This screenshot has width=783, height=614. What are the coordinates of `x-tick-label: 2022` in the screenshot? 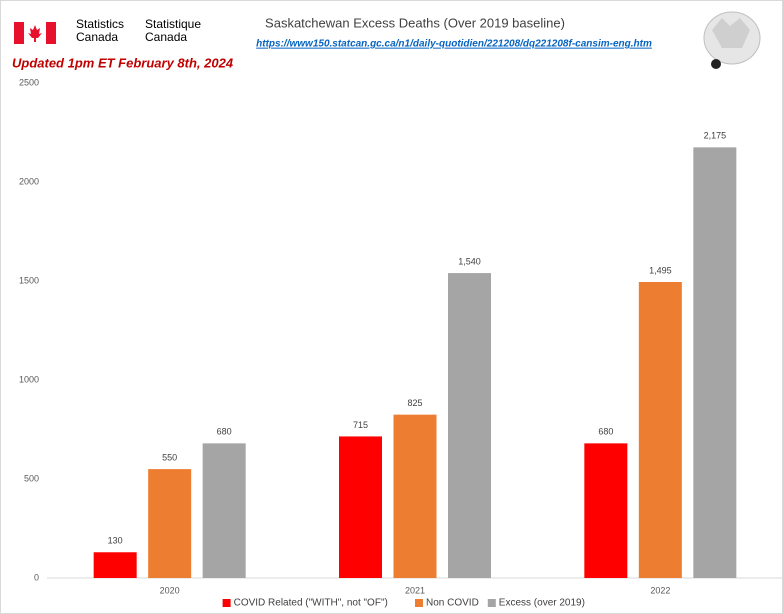 It's located at (660, 590).